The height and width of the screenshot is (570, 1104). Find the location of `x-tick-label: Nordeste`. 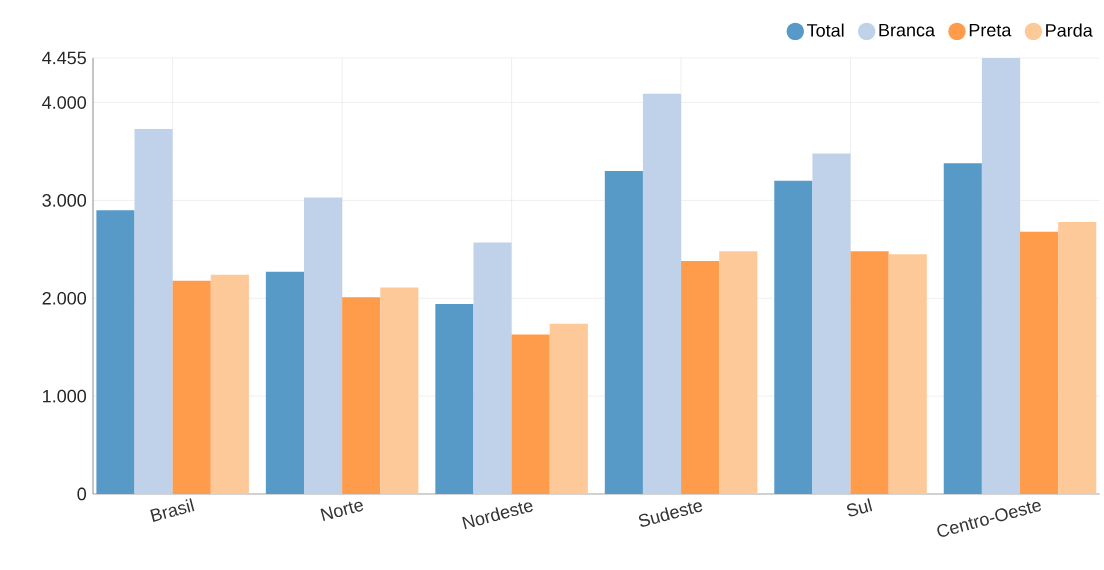

x-tick-label: Nordeste is located at coordinates (497, 516).